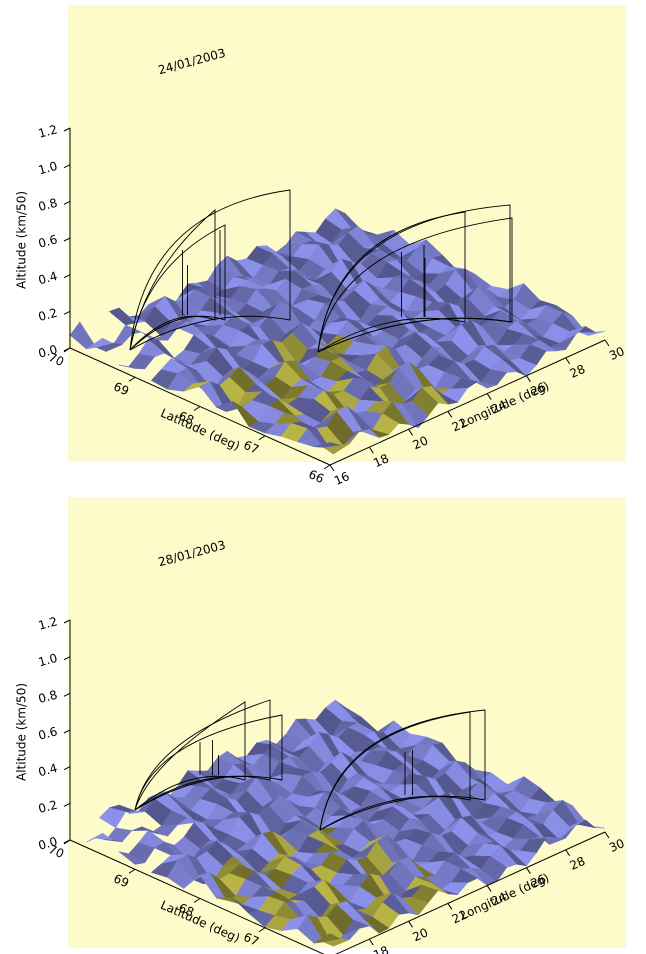 The width and height of the screenshot is (646, 954). I want to click on latitude-tick-label: 66, so click(316, 476).